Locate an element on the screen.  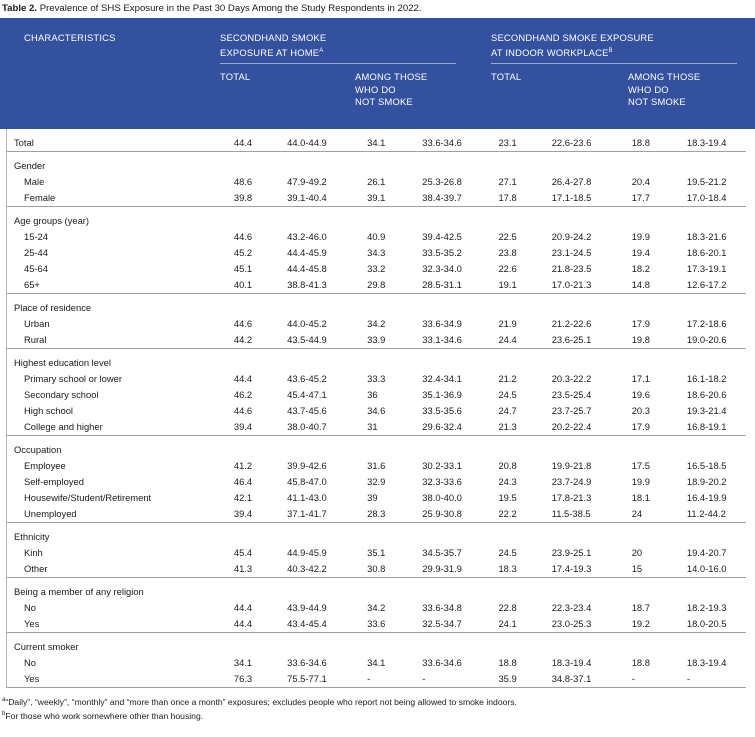
cell-value: 33.2 is located at coordinates (376, 268).